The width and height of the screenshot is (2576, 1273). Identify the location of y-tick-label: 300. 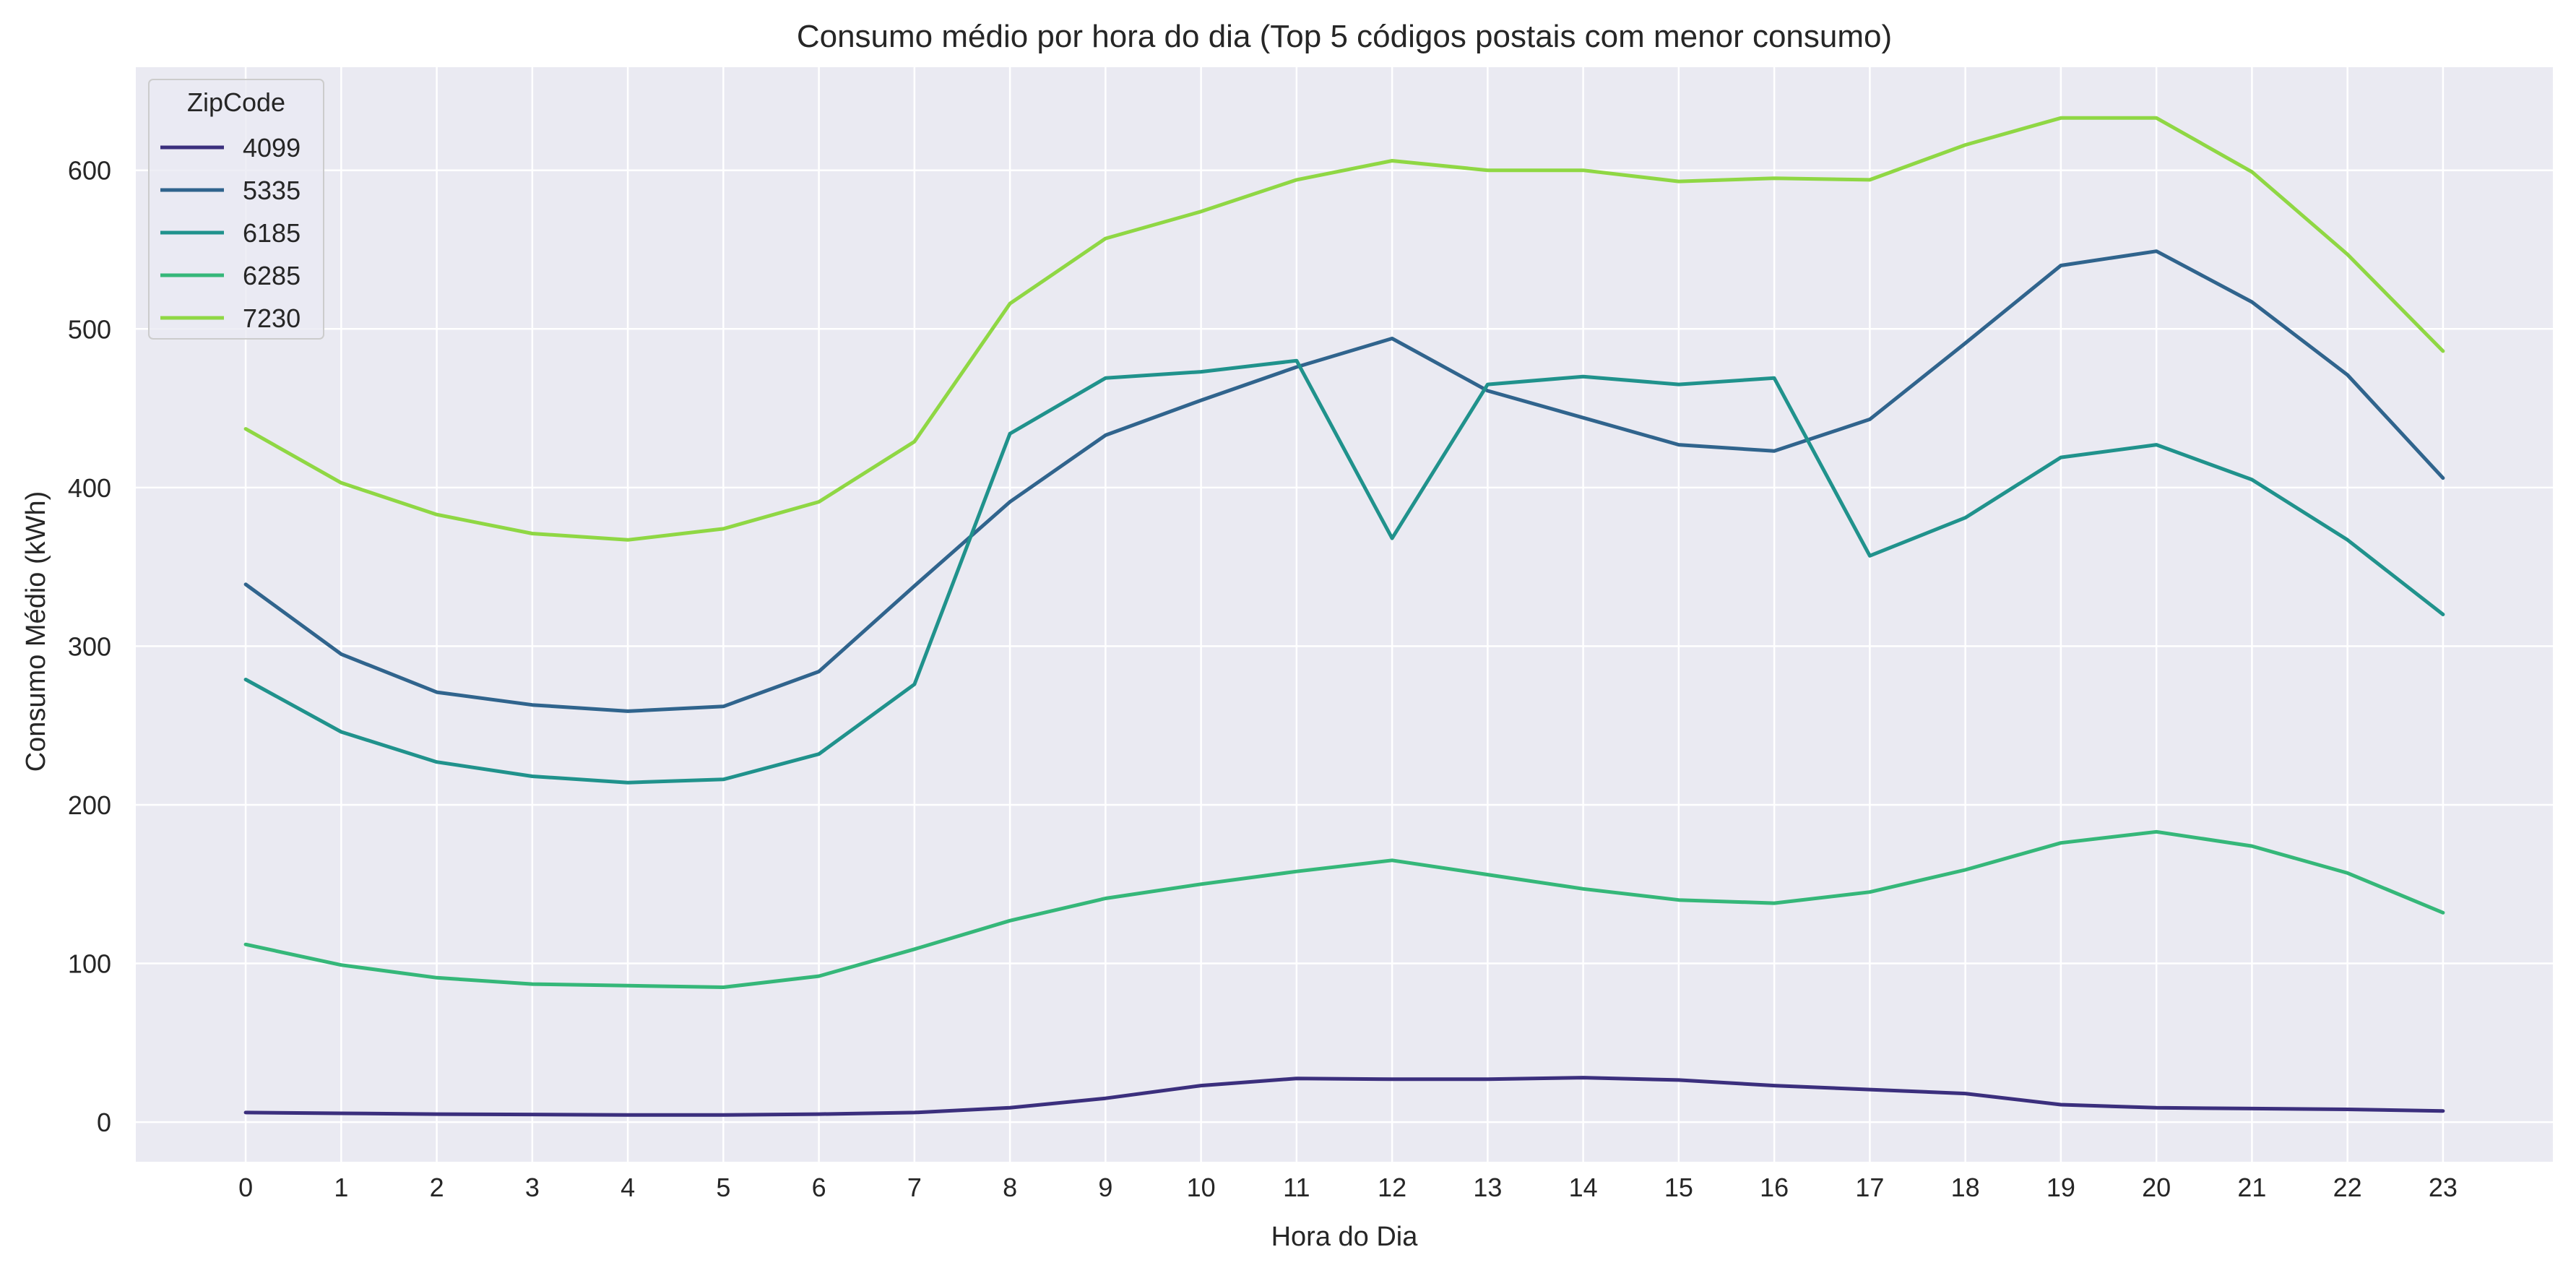
(89, 646).